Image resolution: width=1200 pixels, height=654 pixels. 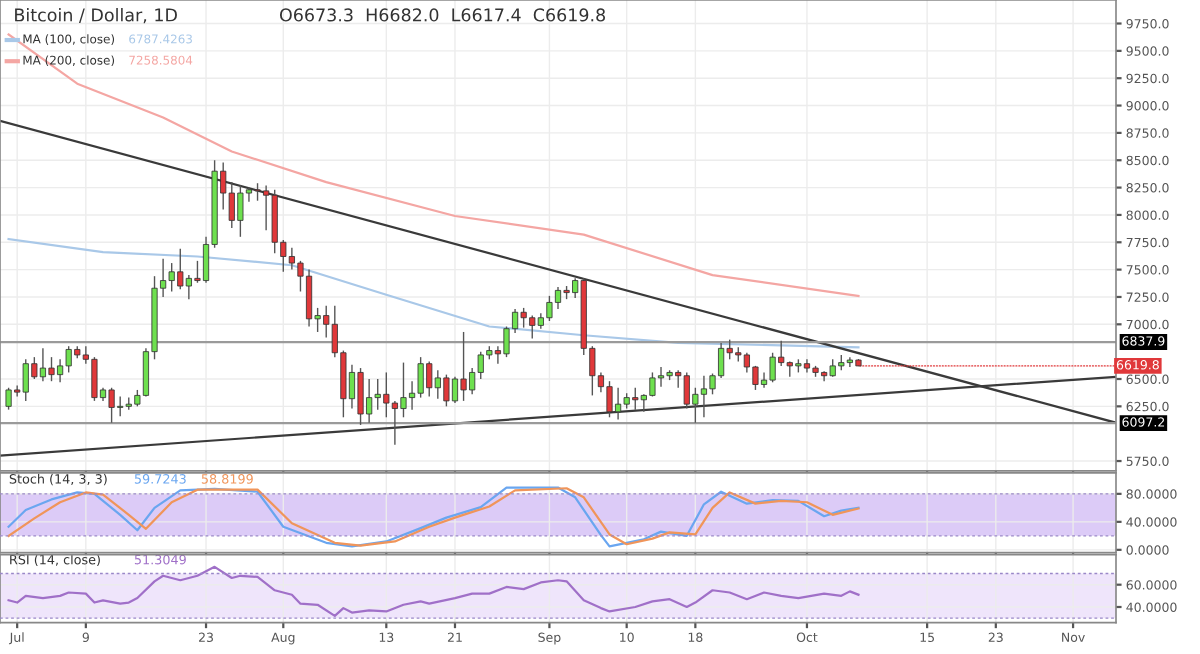 I want to click on chart-title: Bitcoin / Dollar, 1D, so click(x=96, y=16).